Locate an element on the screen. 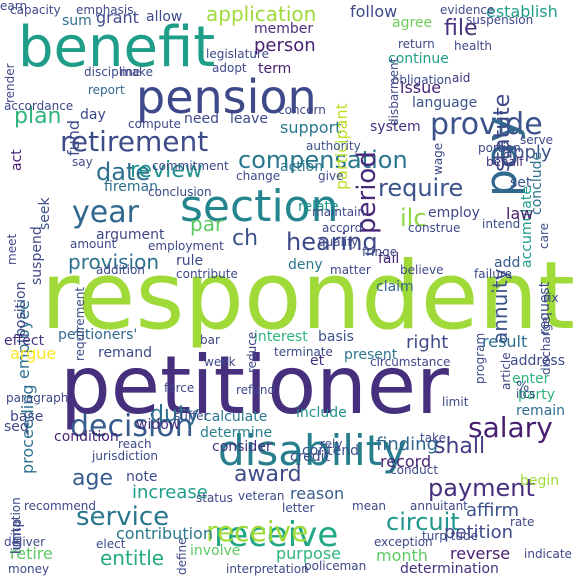 This screenshot has height=576, width=576. word-reason: reason is located at coordinates (317, 493).